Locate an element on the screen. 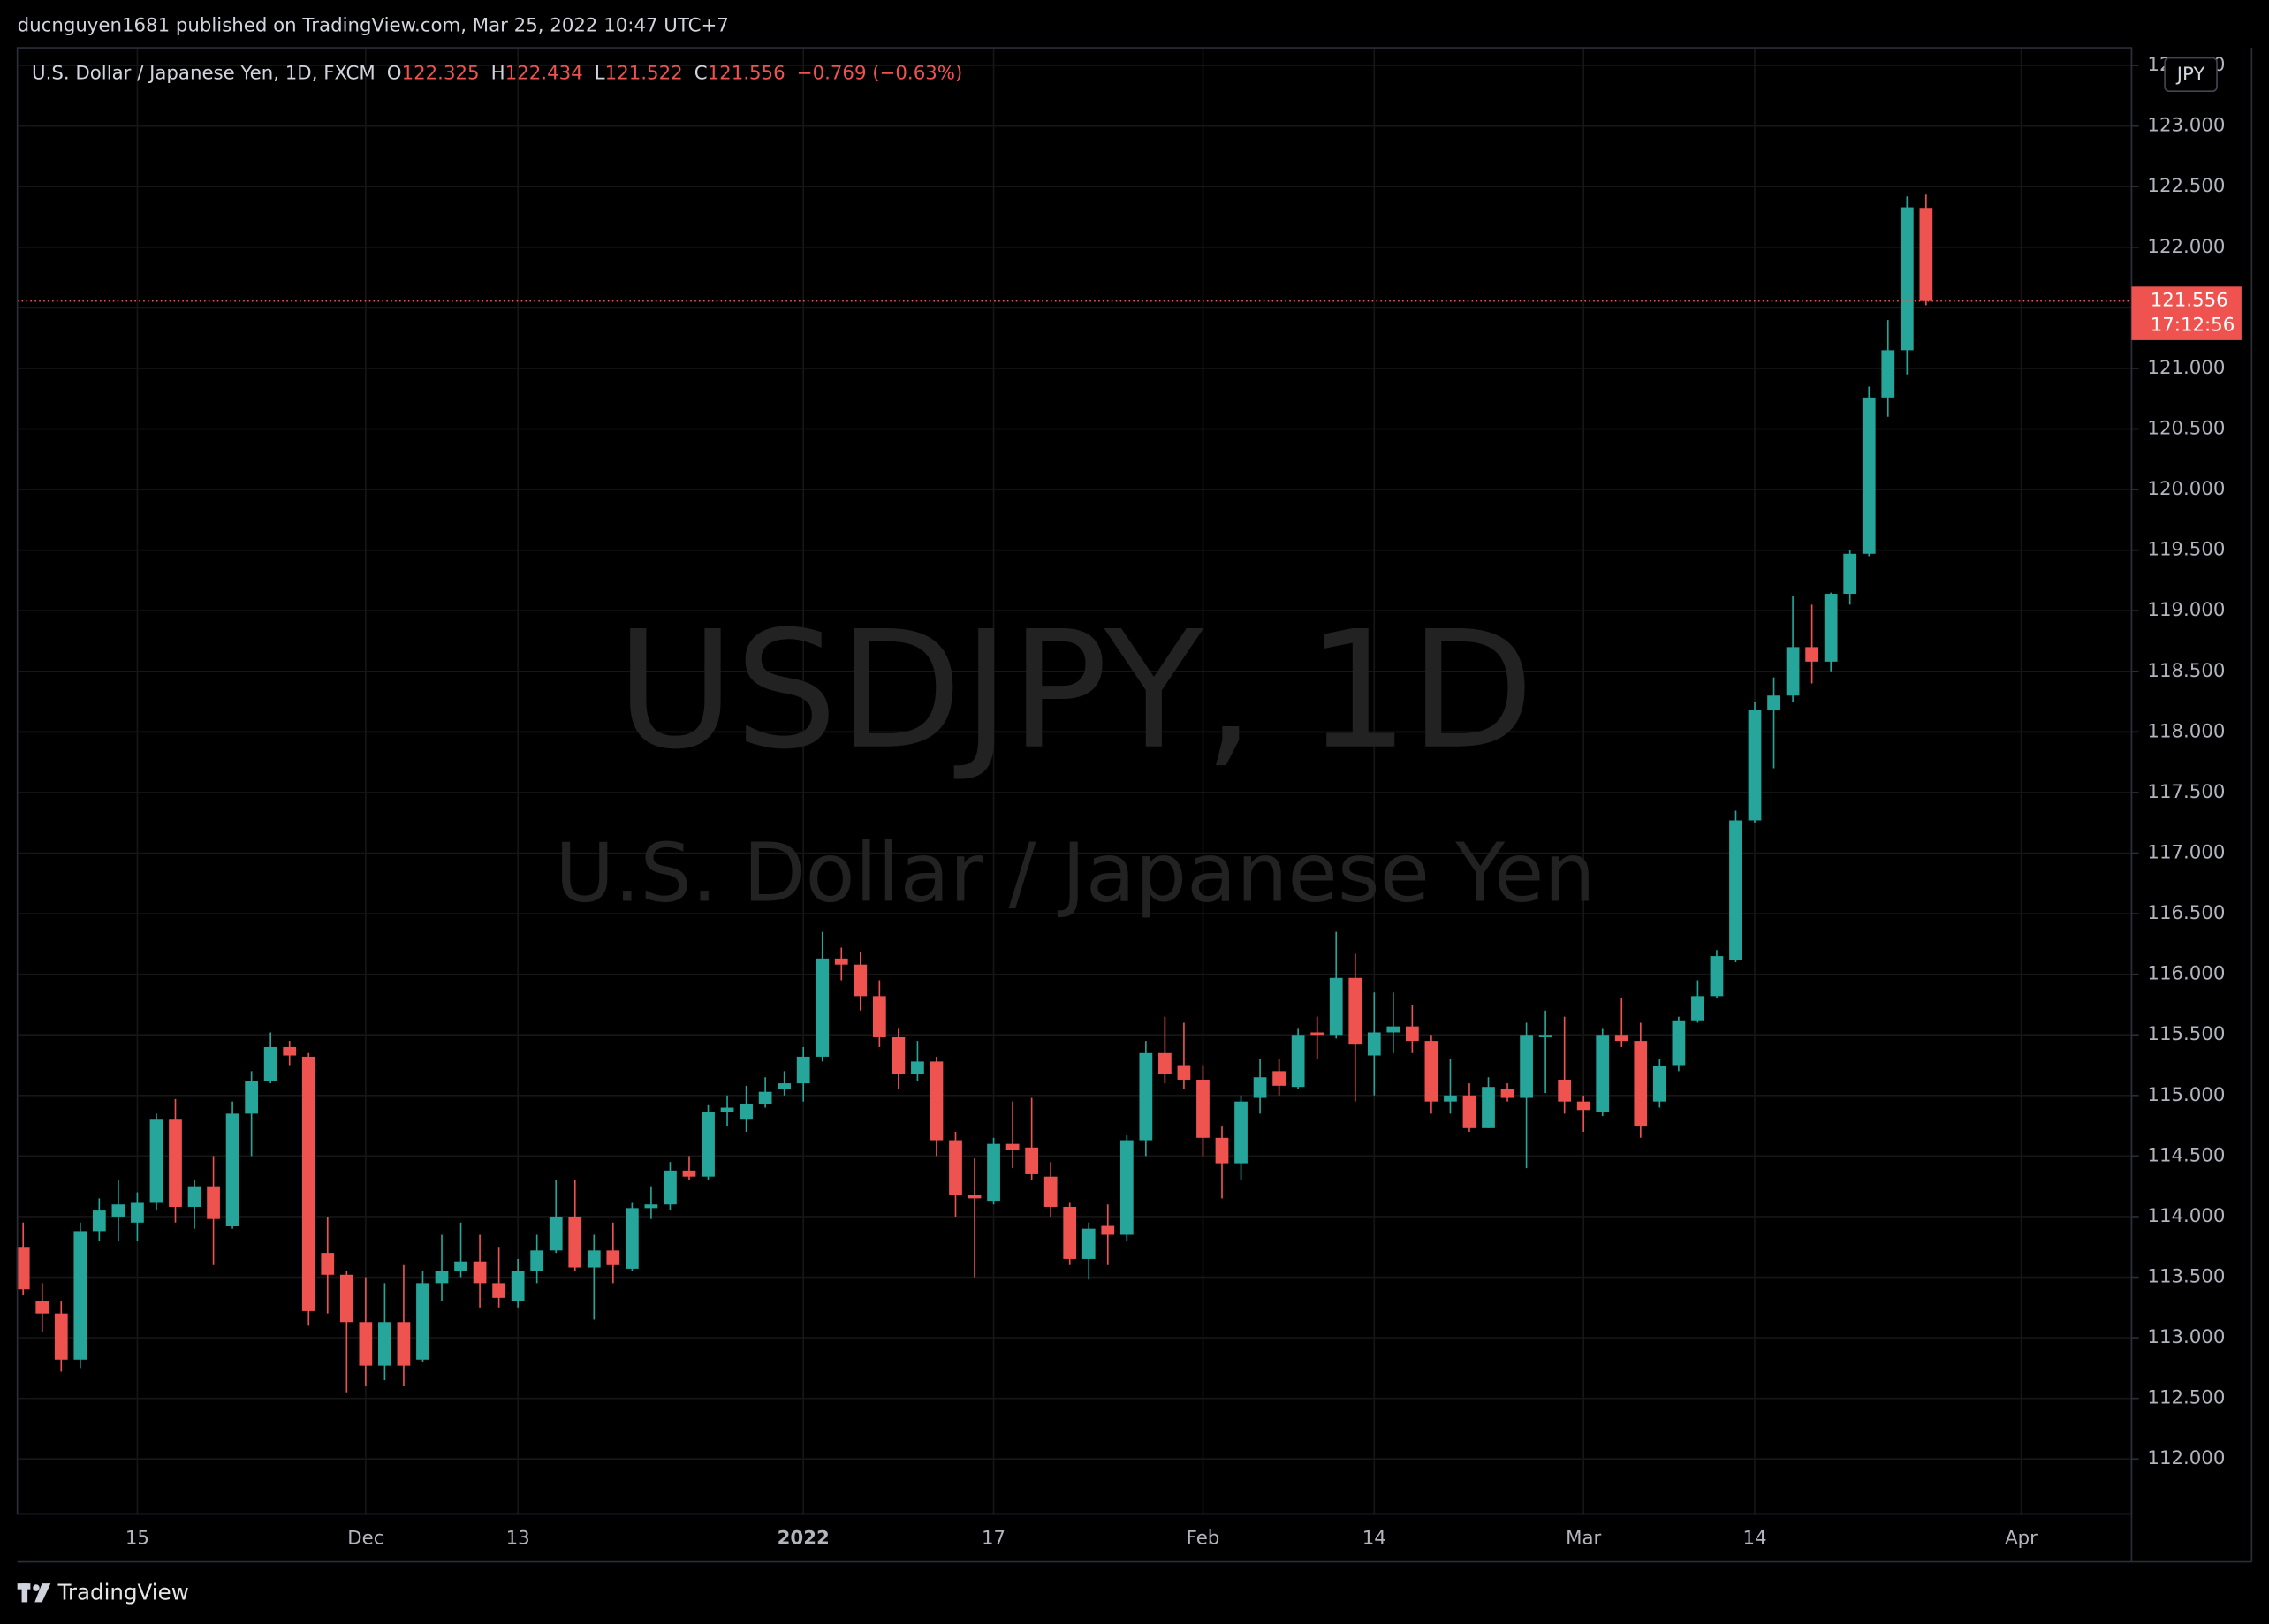 Image resolution: width=2269 pixels, height=1624 pixels. y-tick-label: 112.000 is located at coordinates (2186, 1458).